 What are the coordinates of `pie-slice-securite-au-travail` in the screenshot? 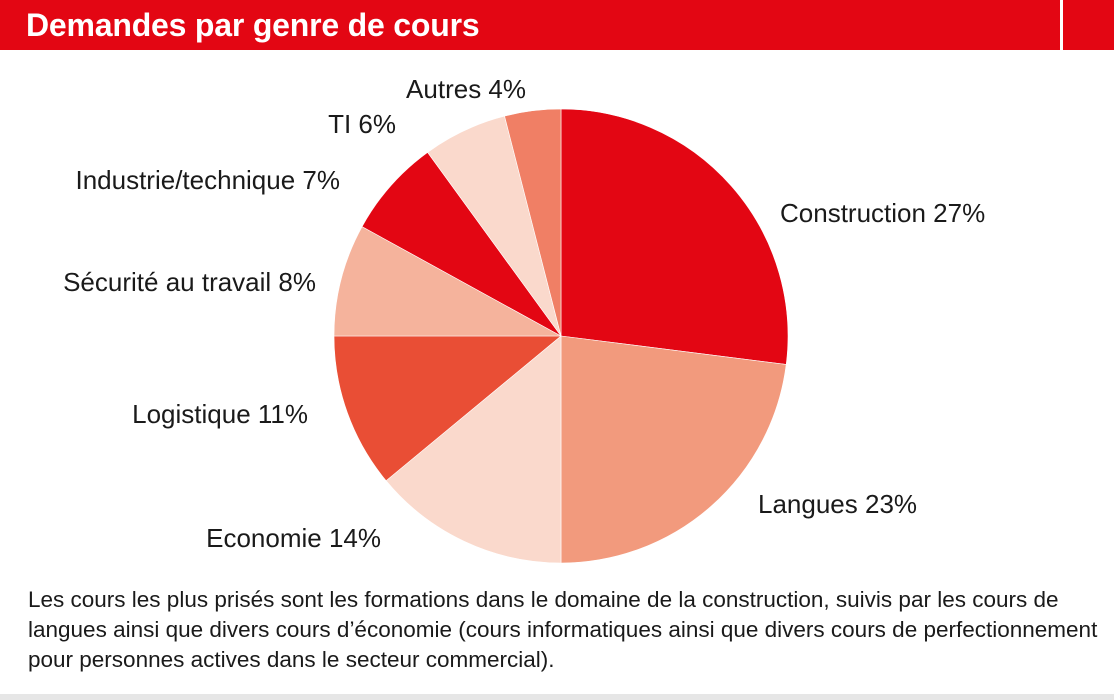 It's located at (447, 281).